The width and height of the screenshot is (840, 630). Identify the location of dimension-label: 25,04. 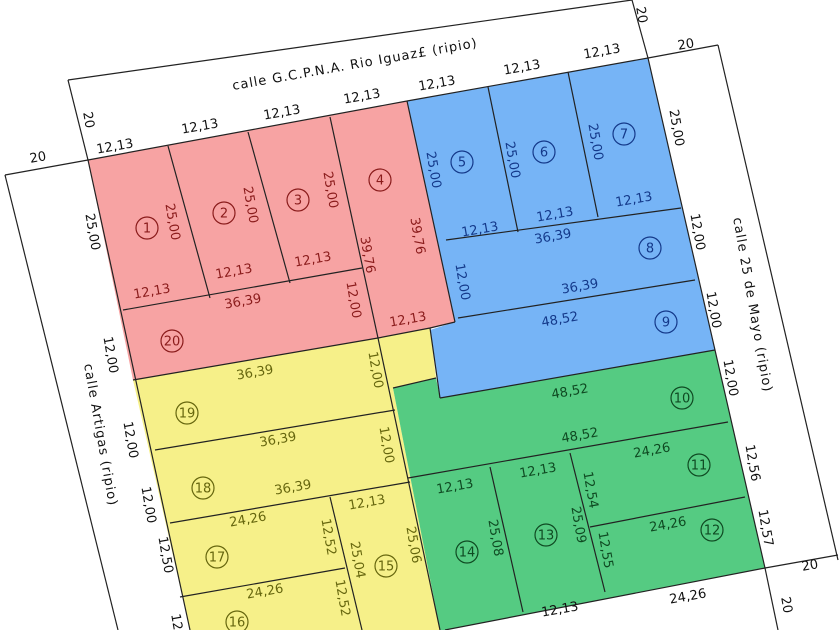
(356, 559).